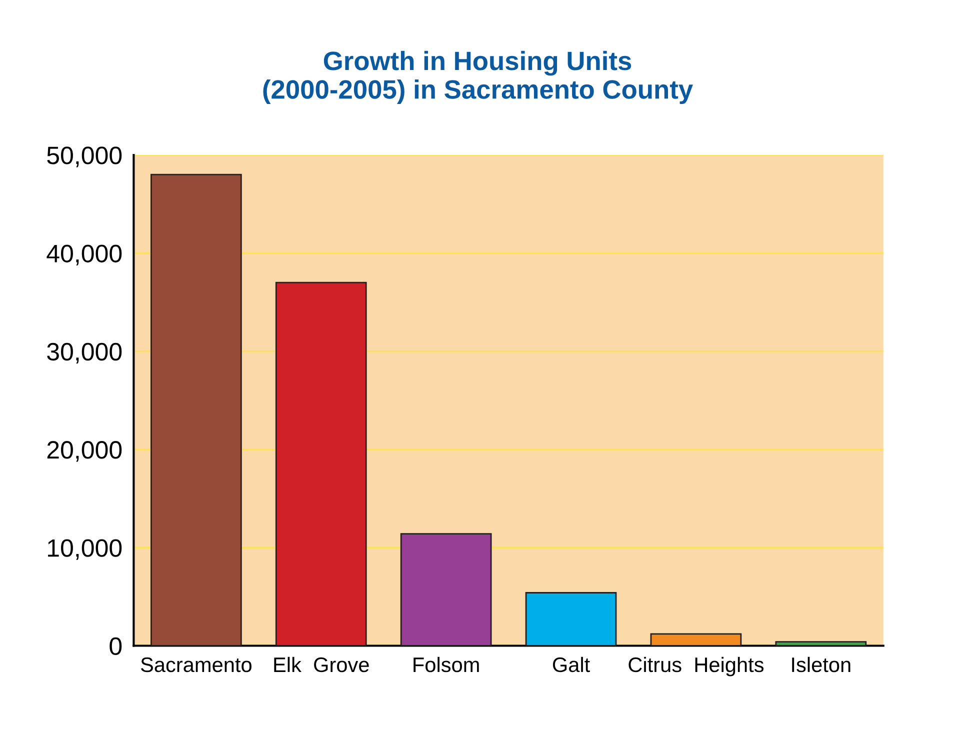 Image resolution: width=955 pixels, height=738 pixels. Describe the element at coordinates (84, 353) in the screenshot. I see `y-tick-label: 30,000` at that location.